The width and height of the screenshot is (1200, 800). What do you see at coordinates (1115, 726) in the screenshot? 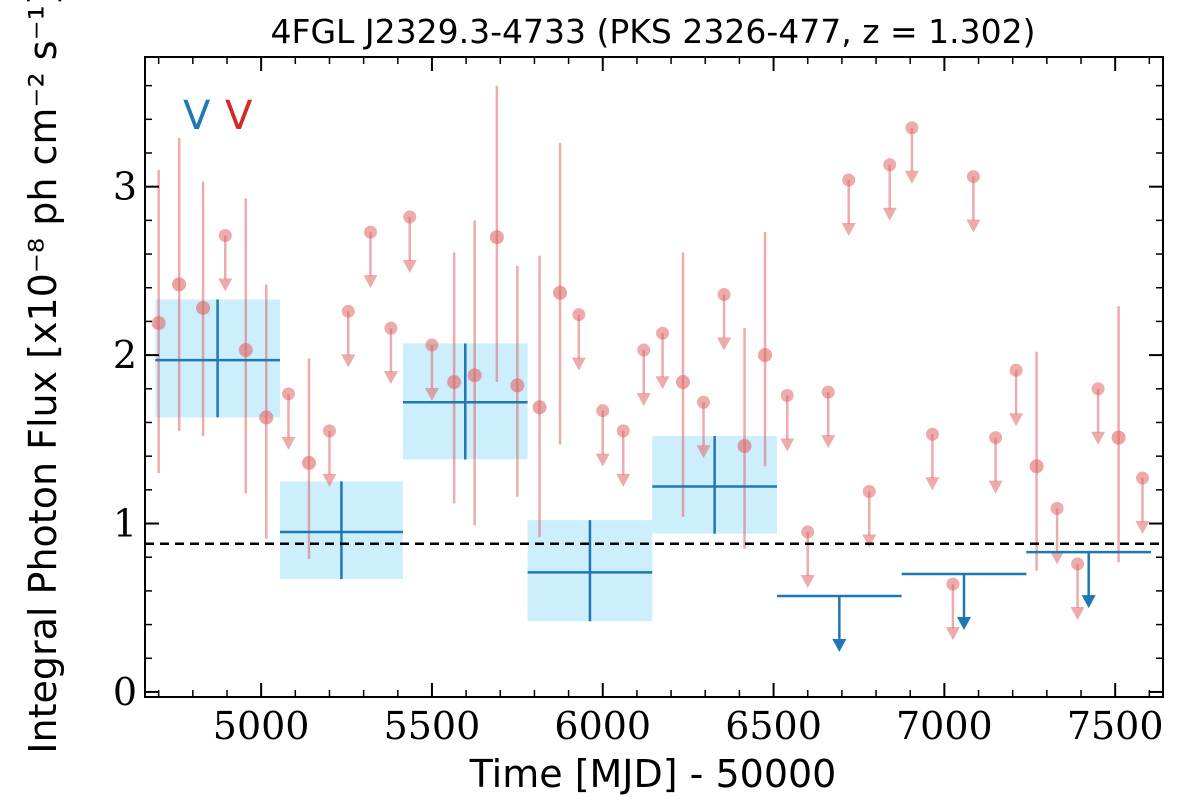
I see `x-tick-label: 7500` at bounding box center [1115, 726].